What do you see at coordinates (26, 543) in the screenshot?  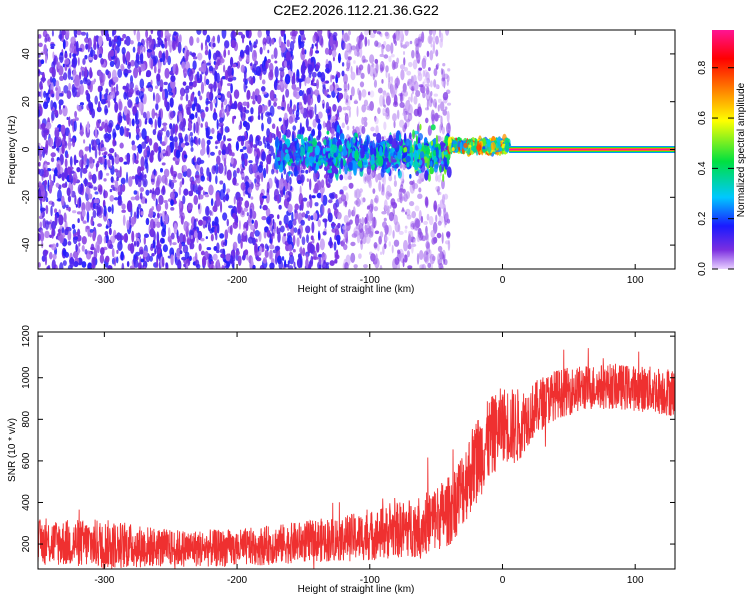 I see `snr-y-tick-label: 200` at bounding box center [26, 543].